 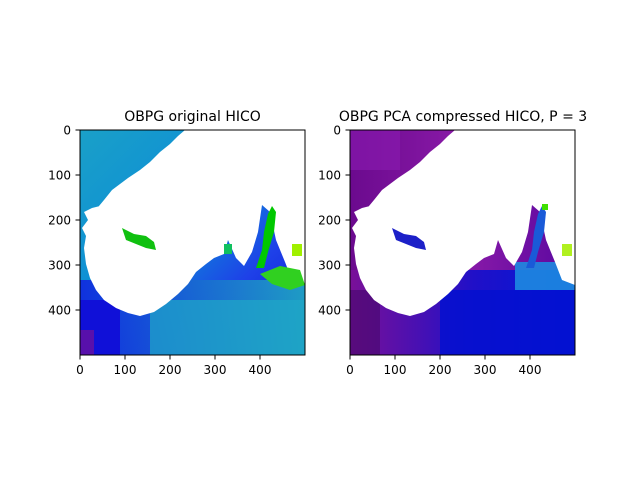 What do you see at coordinates (463, 117) in the screenshot?
I see `panel-title: OBPG PCA compressed HICO, P = 3` at bounding box center [463, 117].